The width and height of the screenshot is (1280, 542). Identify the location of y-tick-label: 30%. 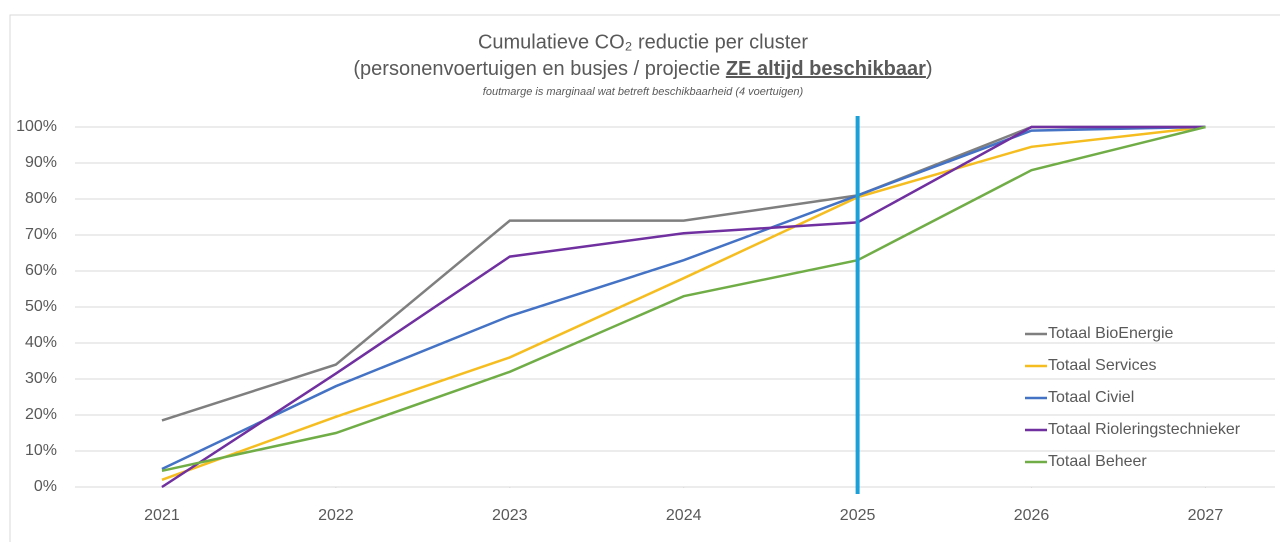
(41, 378).